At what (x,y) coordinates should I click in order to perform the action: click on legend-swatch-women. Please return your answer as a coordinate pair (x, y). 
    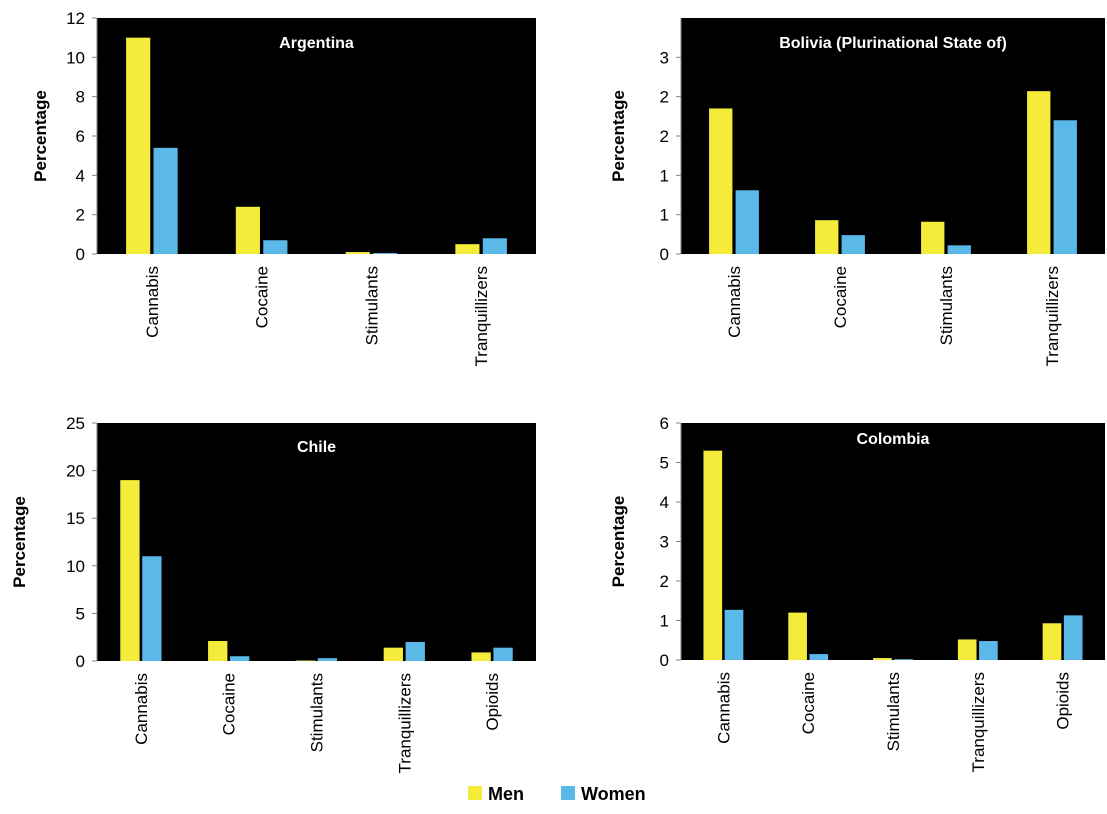
    Looking at the image, I should click on (568, 793).